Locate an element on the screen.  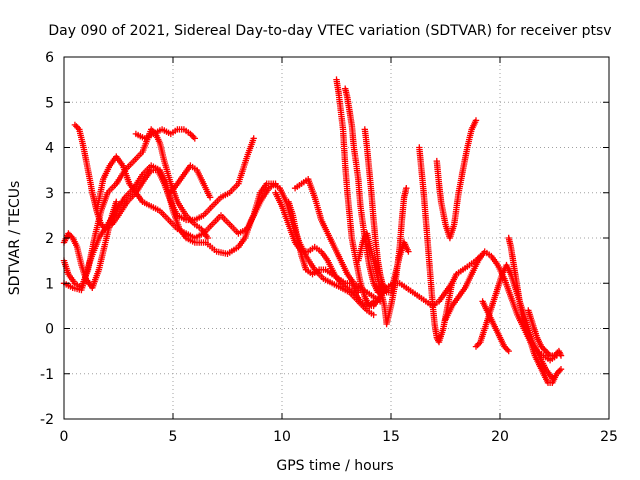
y-tick-label: 1 is located at coordinates (49, 284).